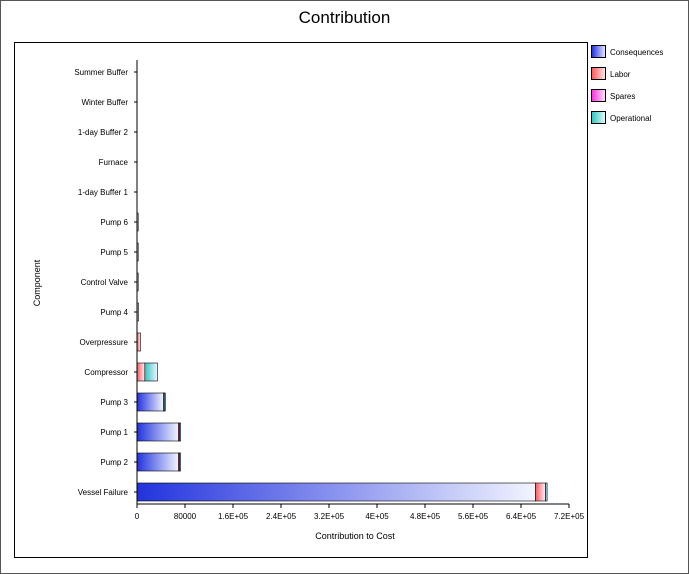  Describe the element at coordinates (281, 516) in the screenshot. I see `x-tick-label-2-4e-05: 2.4E+05` at that location.